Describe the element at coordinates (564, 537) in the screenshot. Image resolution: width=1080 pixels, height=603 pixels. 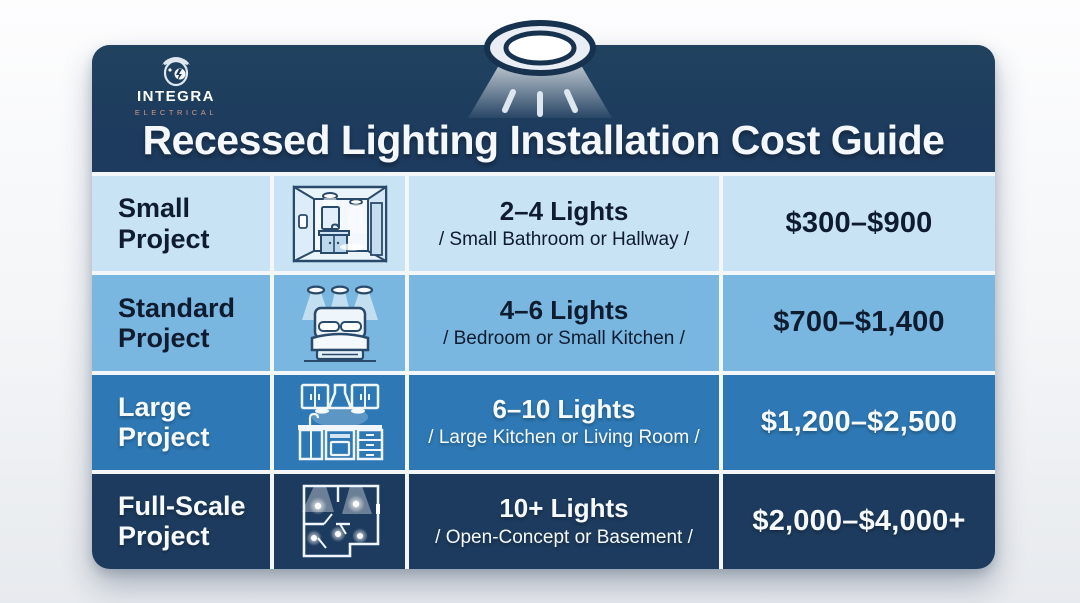
I see `lights-rooms: / Open-Concept or Basement /` at that location.